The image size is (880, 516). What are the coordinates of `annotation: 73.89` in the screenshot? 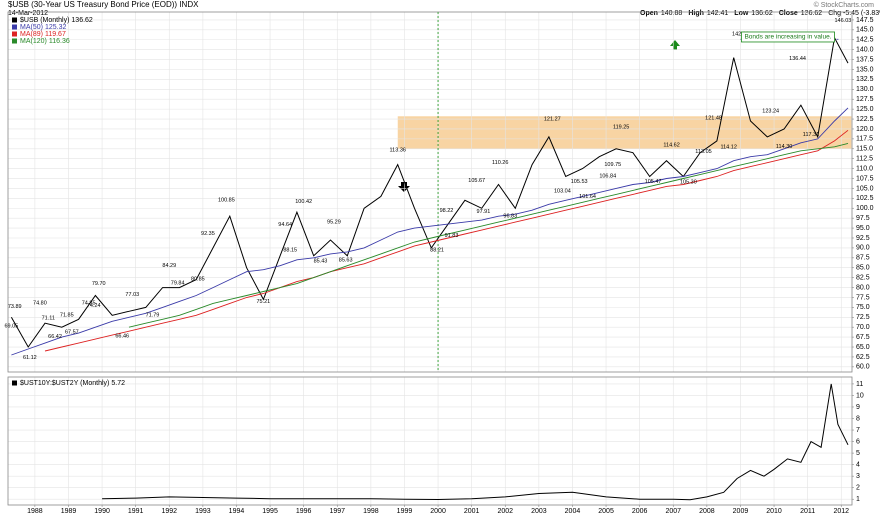 It's located at (15, 307).